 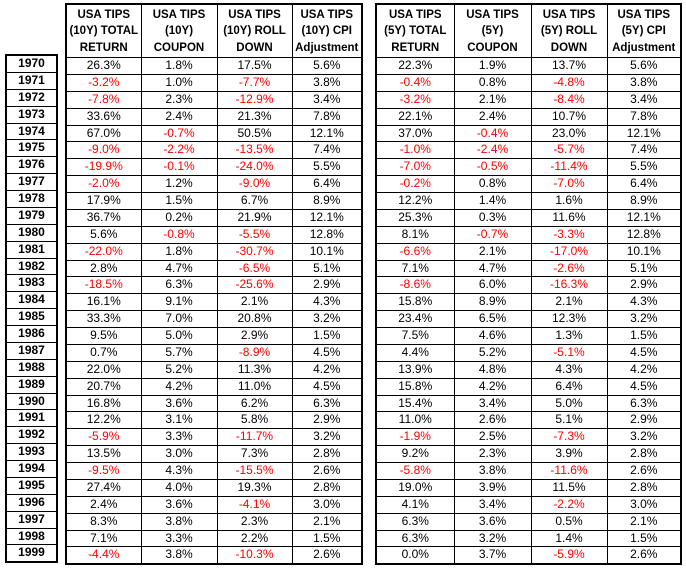 I want to click on table-row: 36.7% 0.2% 21.9% 12.1%, so click(x=214, y=217).